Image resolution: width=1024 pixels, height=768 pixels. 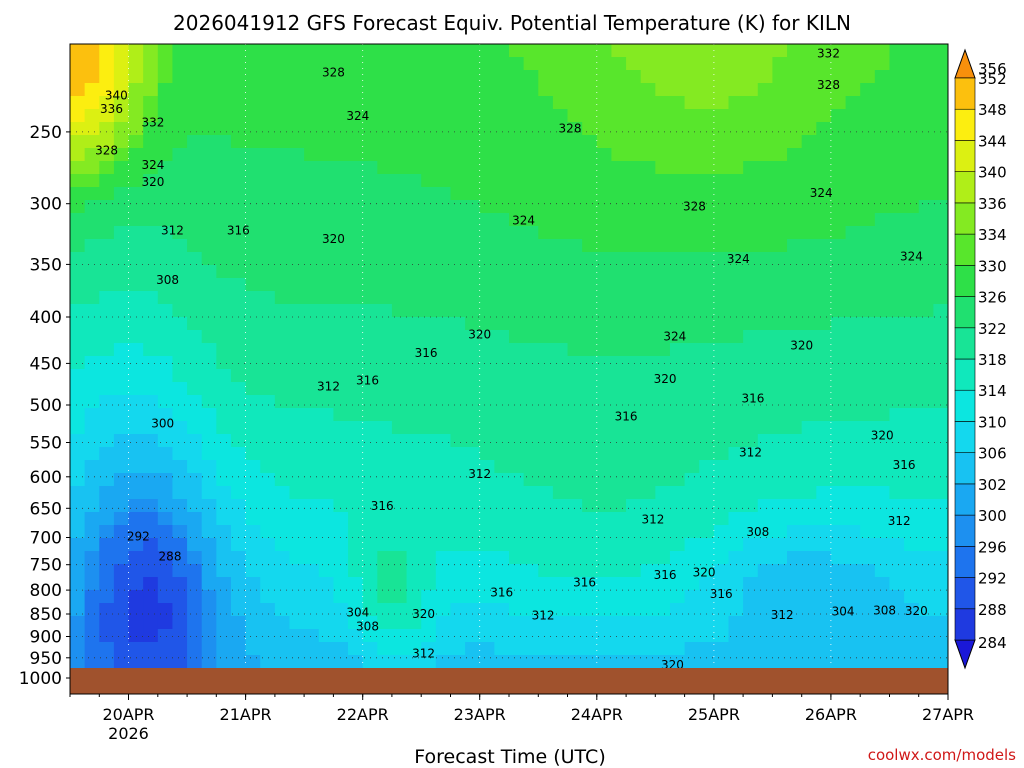 What do you see at coordinates (665, 379) in the screenshot?
I see `contour-label: 320` at bounding box center [665, 379].